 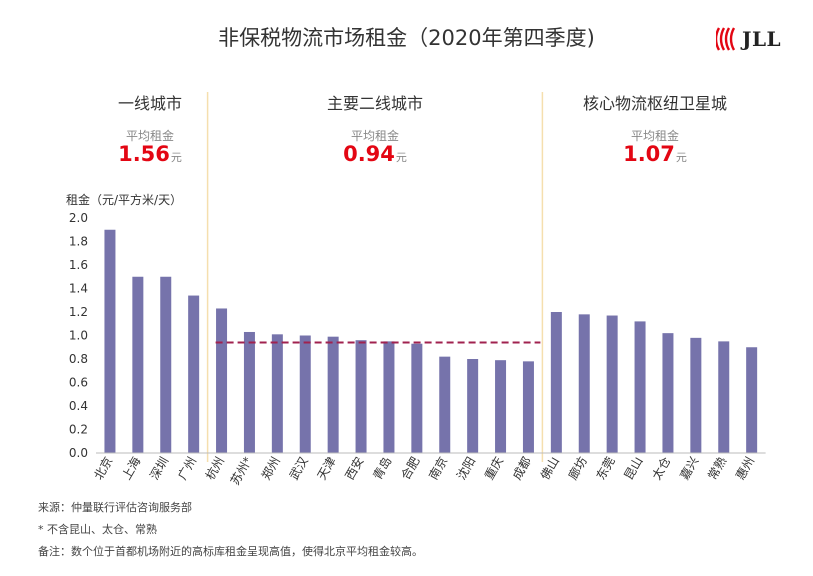 I want to click on y-tick-label: 1.6, so click(x=78, y=265).